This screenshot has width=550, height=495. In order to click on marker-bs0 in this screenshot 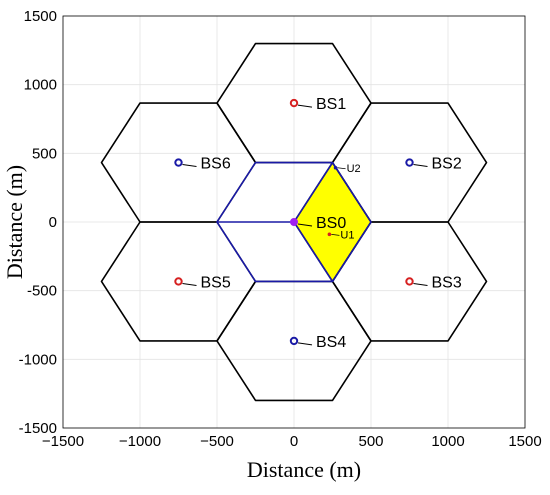, I will do `click(294, 222)`.